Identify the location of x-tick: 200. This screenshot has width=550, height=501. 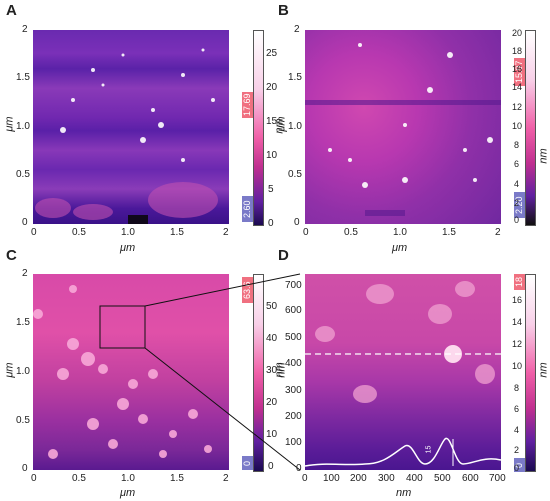
(358, 478).